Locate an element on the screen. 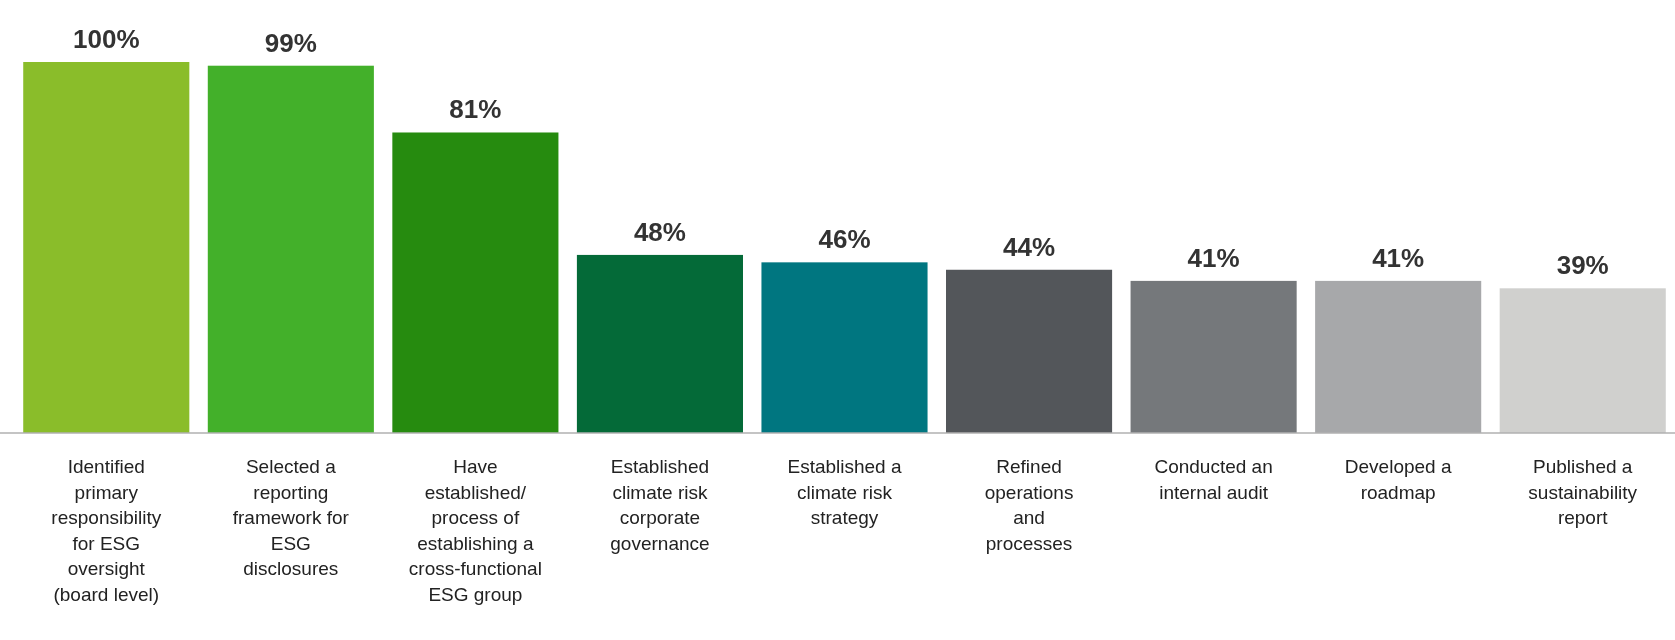 The width and height of the screenshot is (1675, 640). data-label: 48% is located at coordinates (659, 231).